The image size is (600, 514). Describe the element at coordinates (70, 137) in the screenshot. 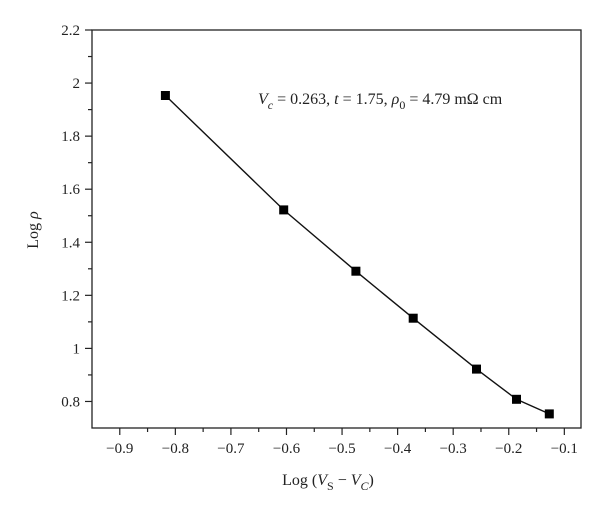

I see `y-tick-label: 1.8` at that location.